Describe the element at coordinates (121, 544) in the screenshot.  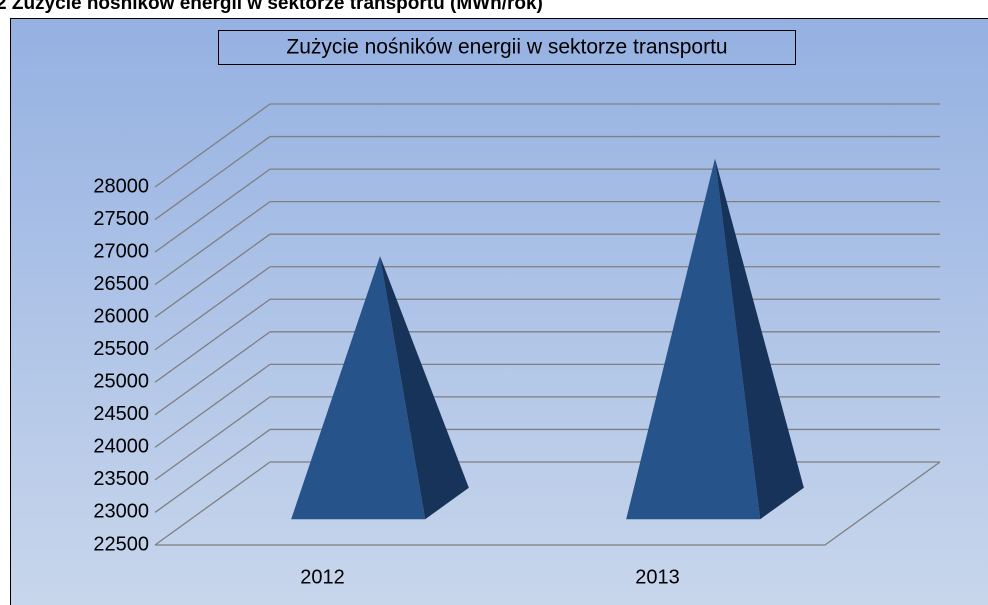
I see `y-tick-label: 22500` at that location.